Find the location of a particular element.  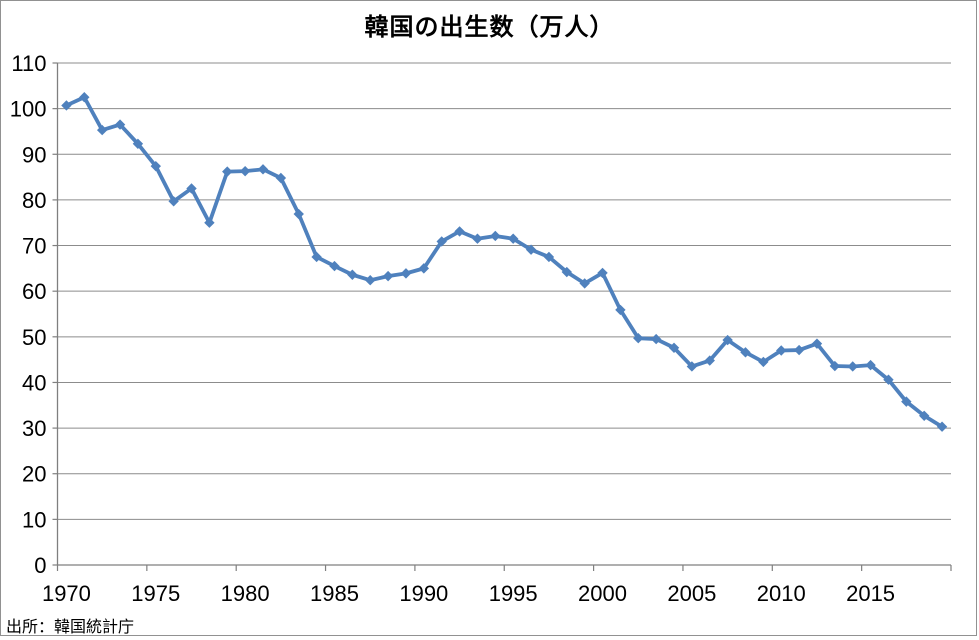

svg-text: 30 is located at coordinates (34, 428).